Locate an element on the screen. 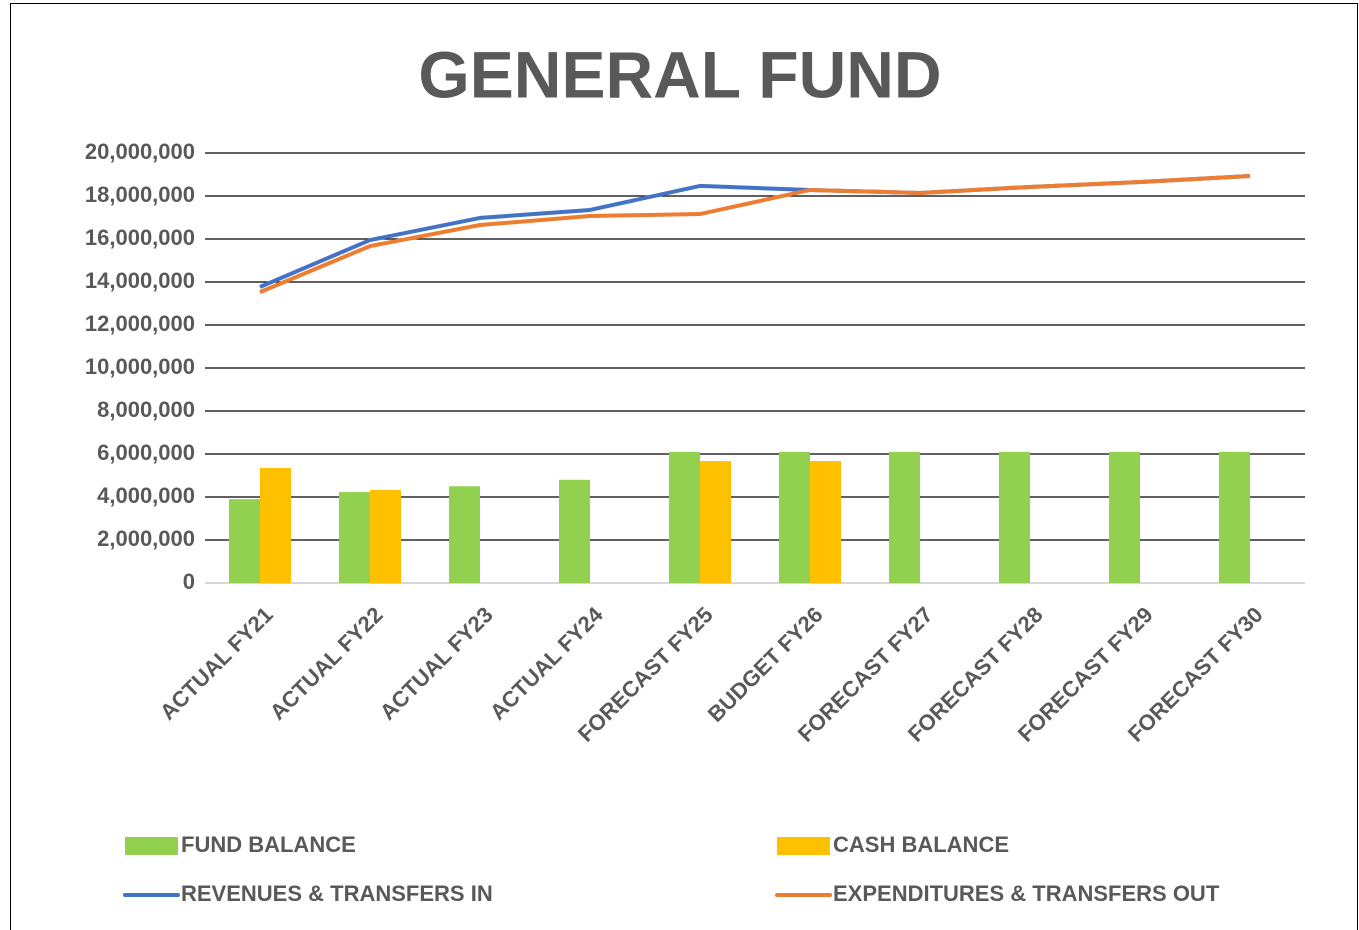 The image size is (1359, 930). x-tick-label: ACTUAL FY24 is located at coordinates (546, 662).